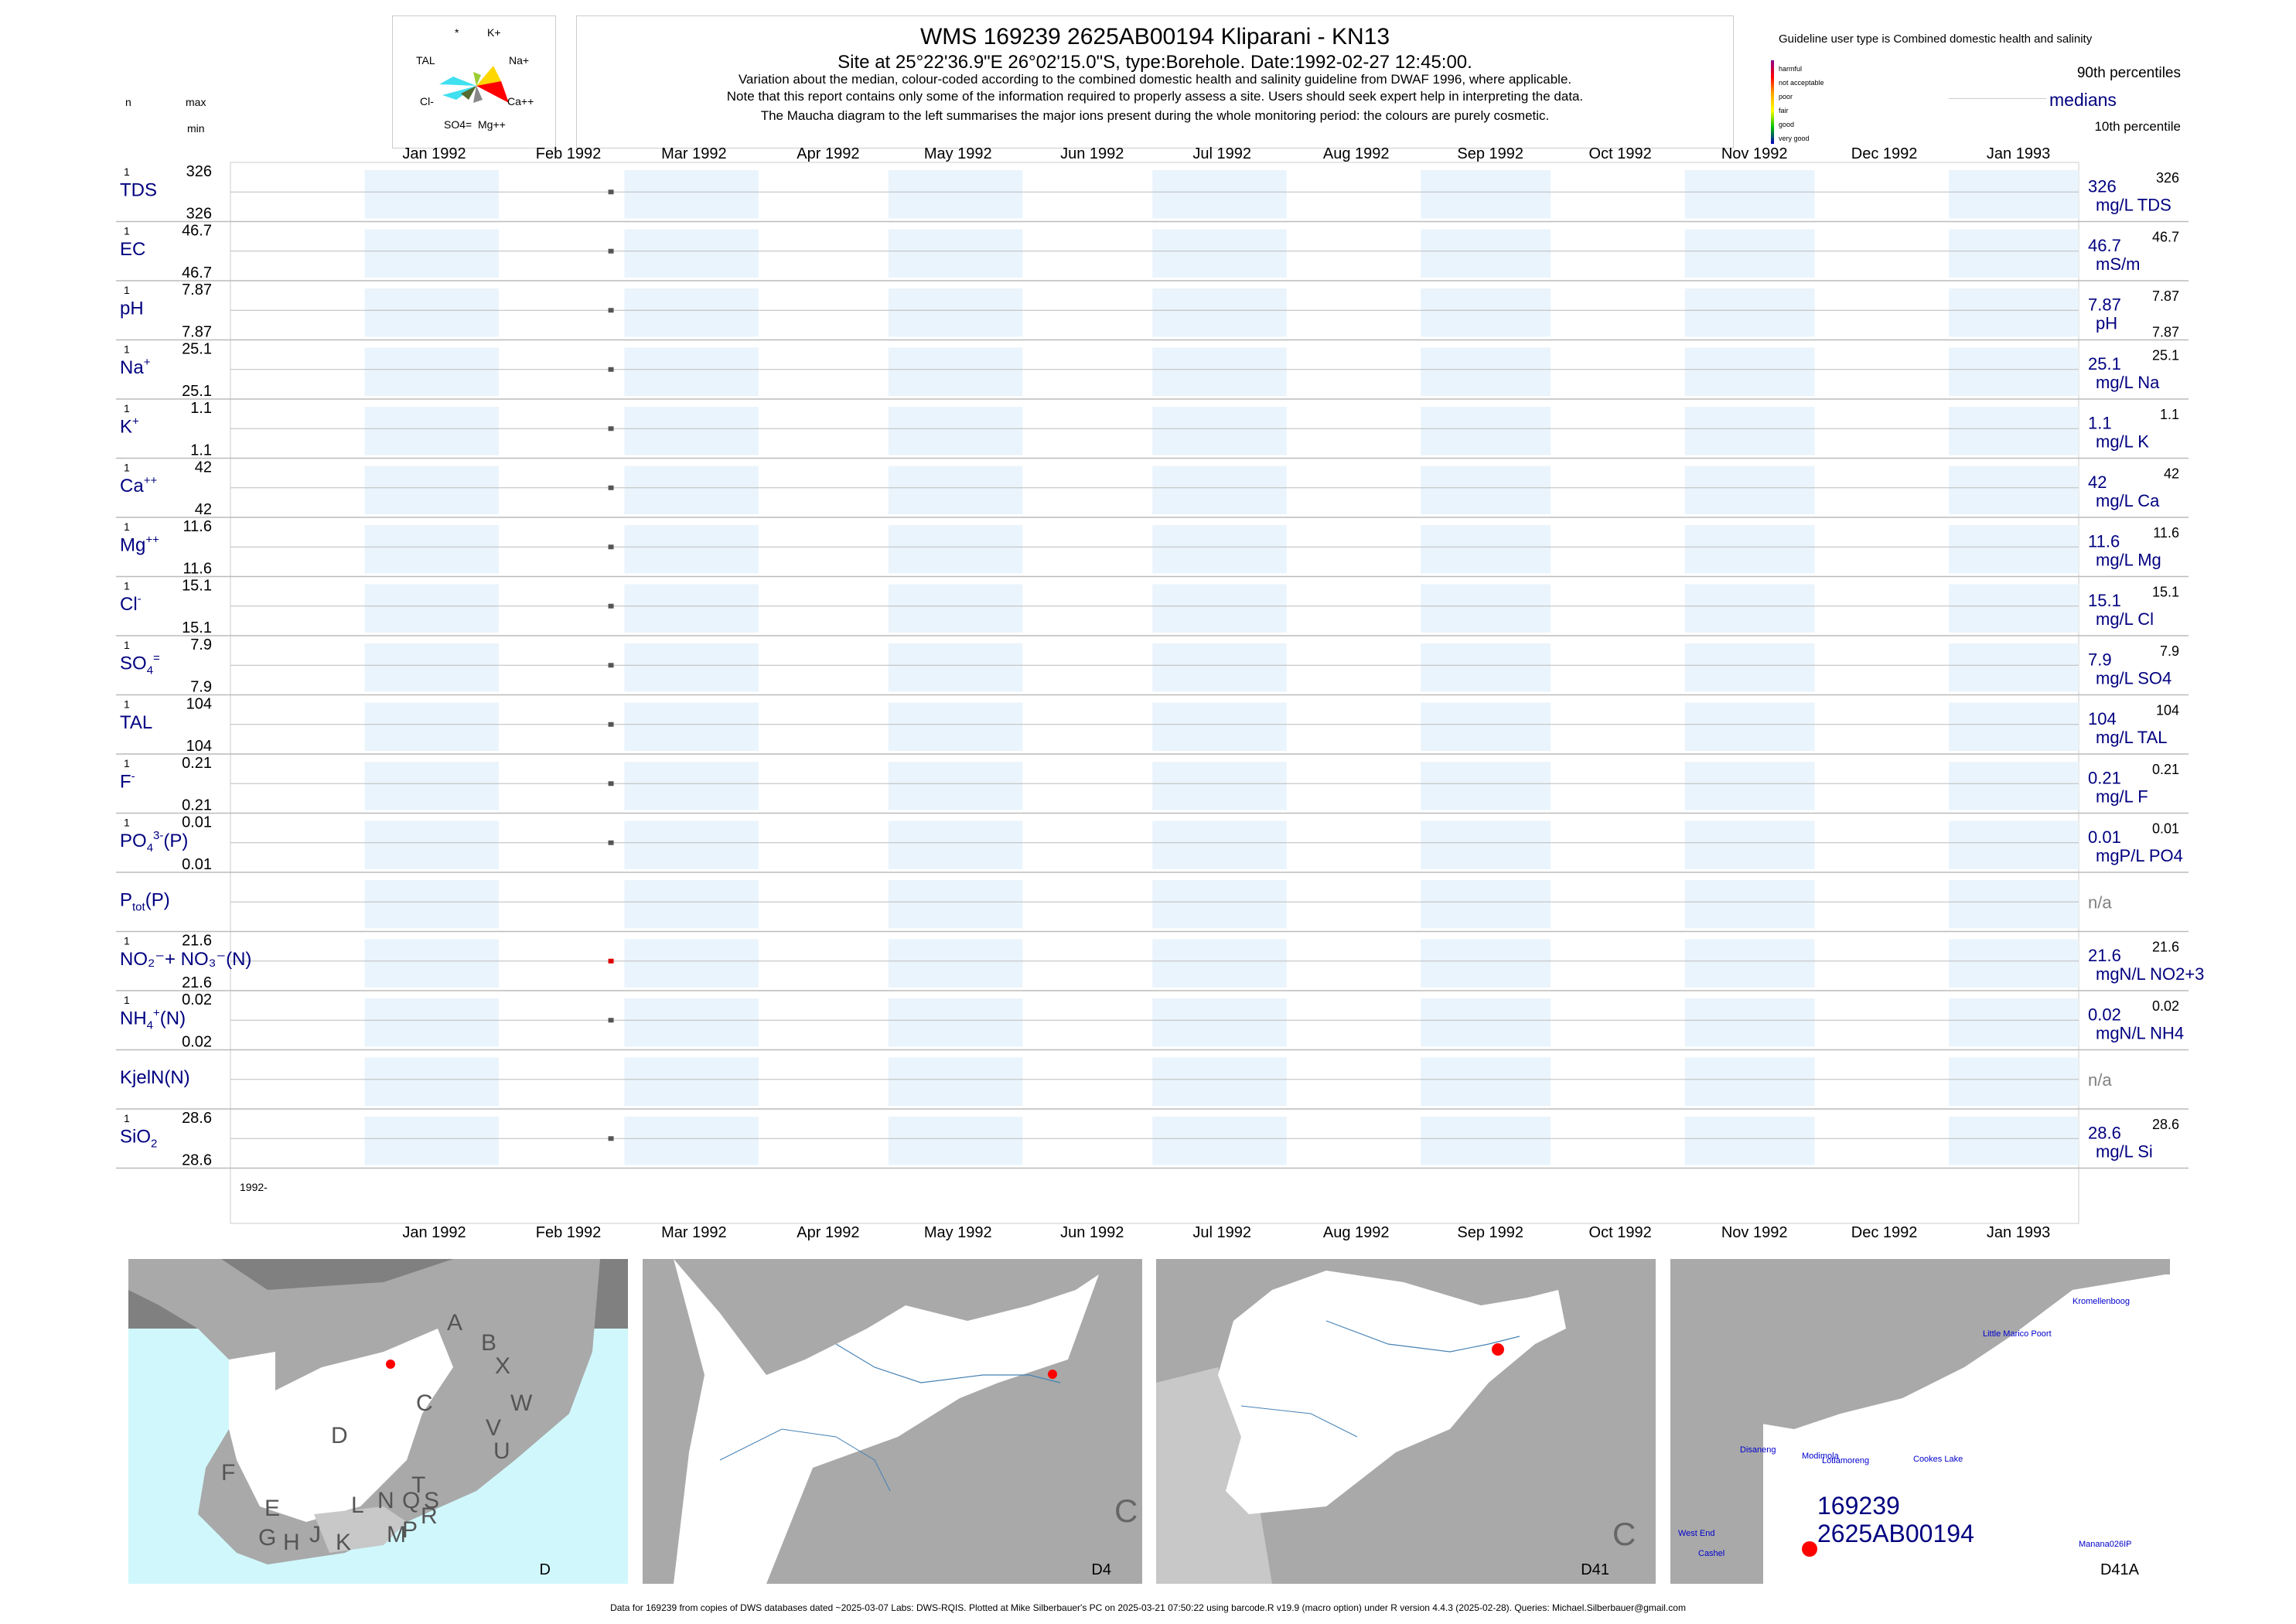 Image resolution: width=2296 pixels, height=1624 pixels. What do you see at coordinates (201, 451) in the screenshot?
I see `row-min-value: 1.1` at bounding box center [201, 451].